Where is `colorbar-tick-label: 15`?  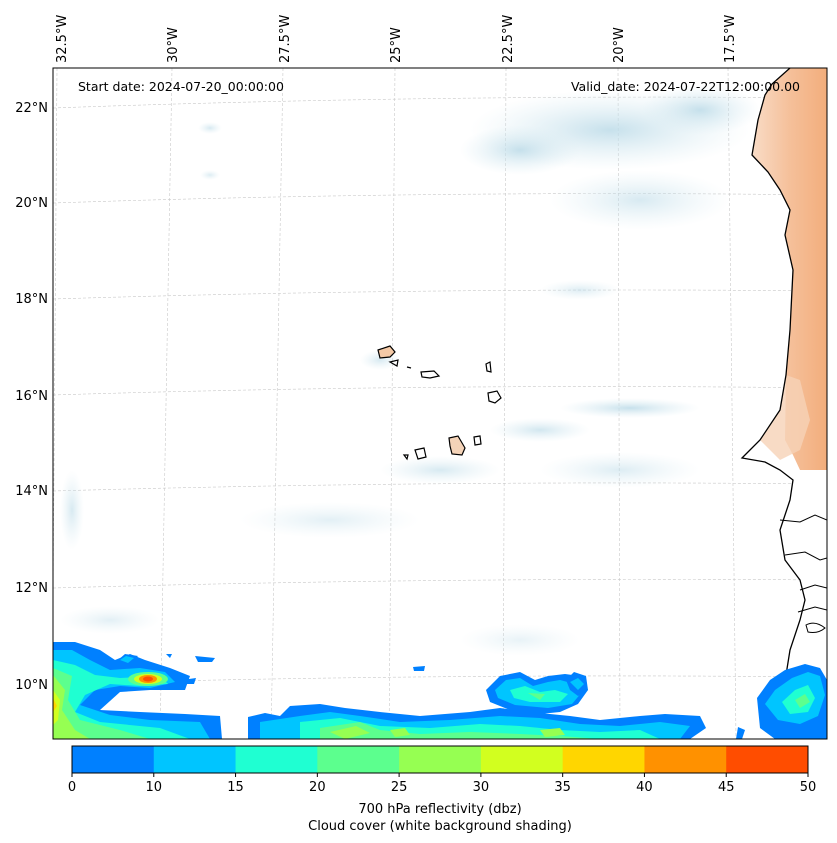
colorbar-tick-label: 15 is located at coordinates (235, 787).